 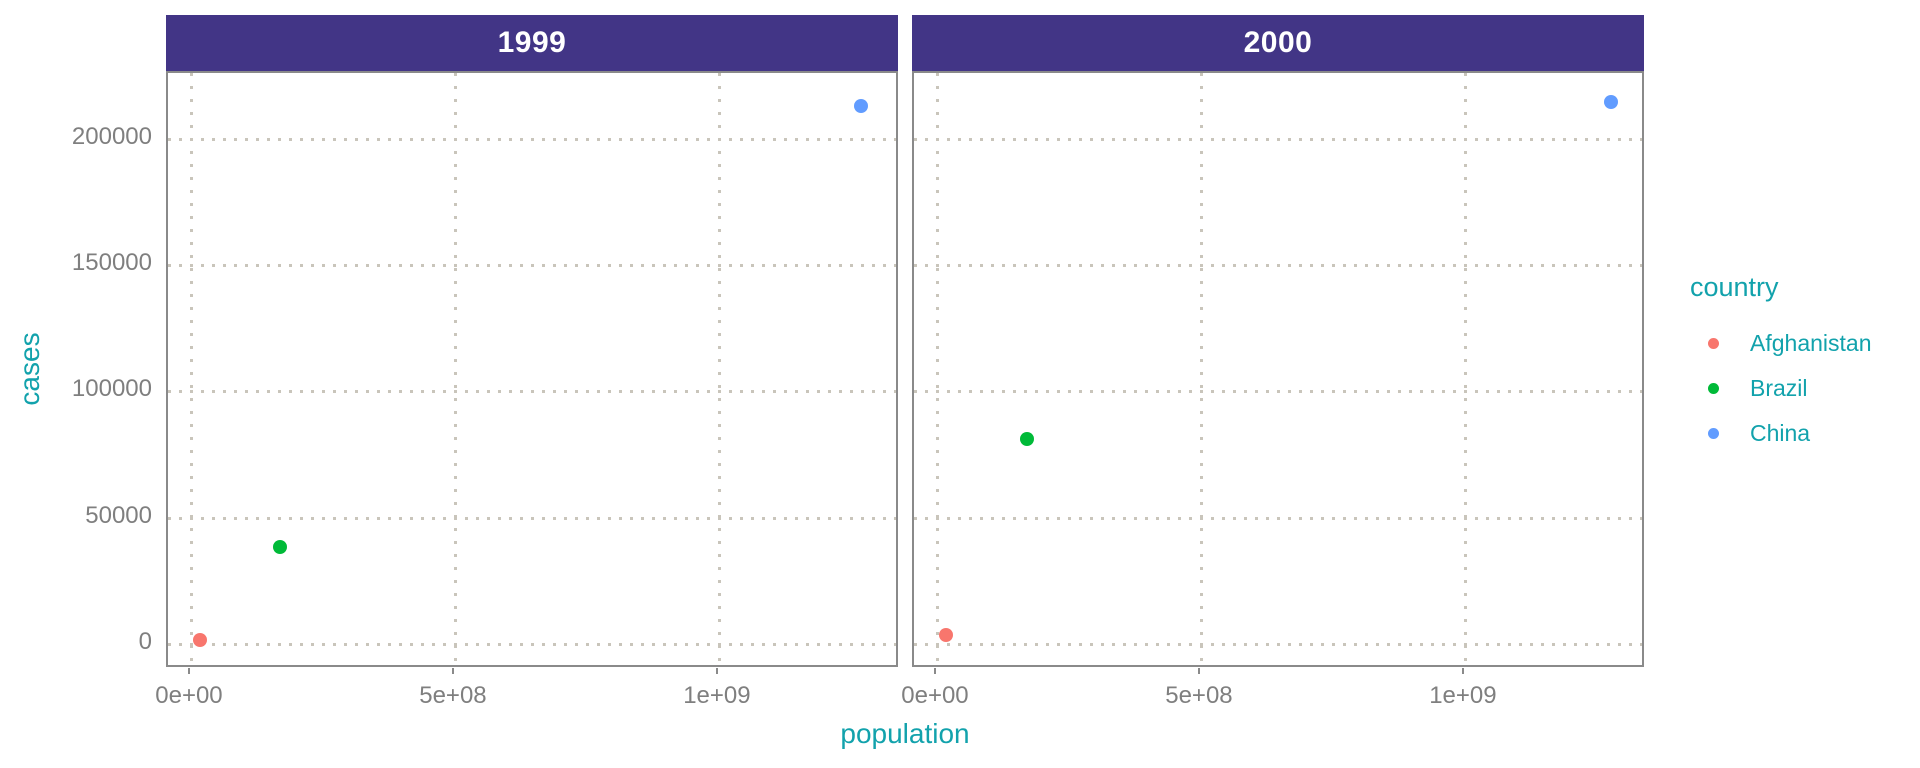 I want to click on legend-item-label: China, so click(x=1780, y=433).